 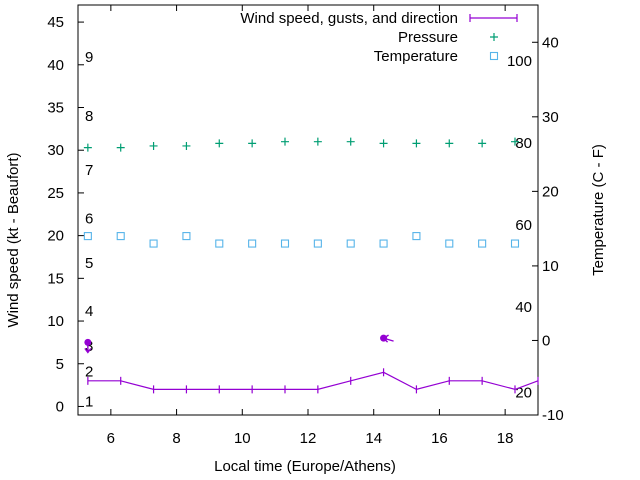 I want to click on beaufort-scale-labels: 1 2 3 4 5 6 7 8 9, so click(x=89, y=229).